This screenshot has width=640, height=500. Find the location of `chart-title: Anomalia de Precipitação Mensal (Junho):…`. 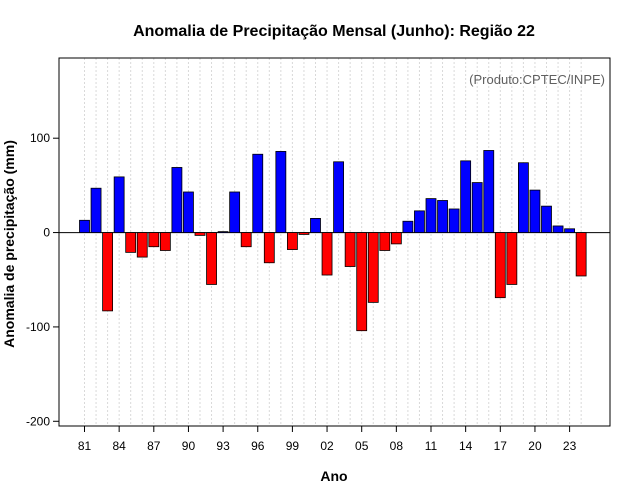

chart-title: Anomalia de Precipitação Mensal (Junho):… is located at coordinates (334, 31).